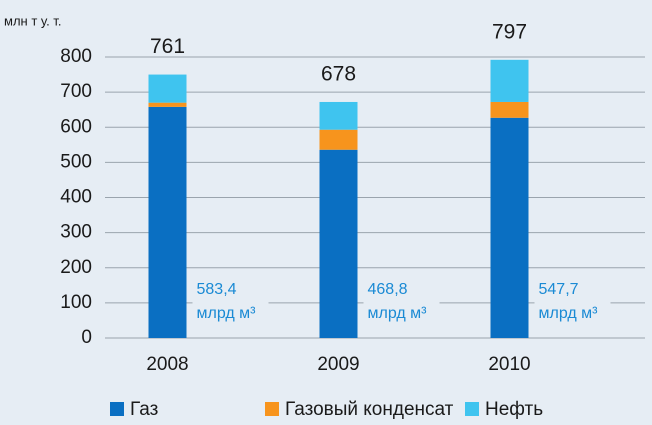 The width and height of the screenshot is (652, 425). Describe the element at coordinates (514, 409) in the screenshot. I see `legend-label: Нефть` at that location.